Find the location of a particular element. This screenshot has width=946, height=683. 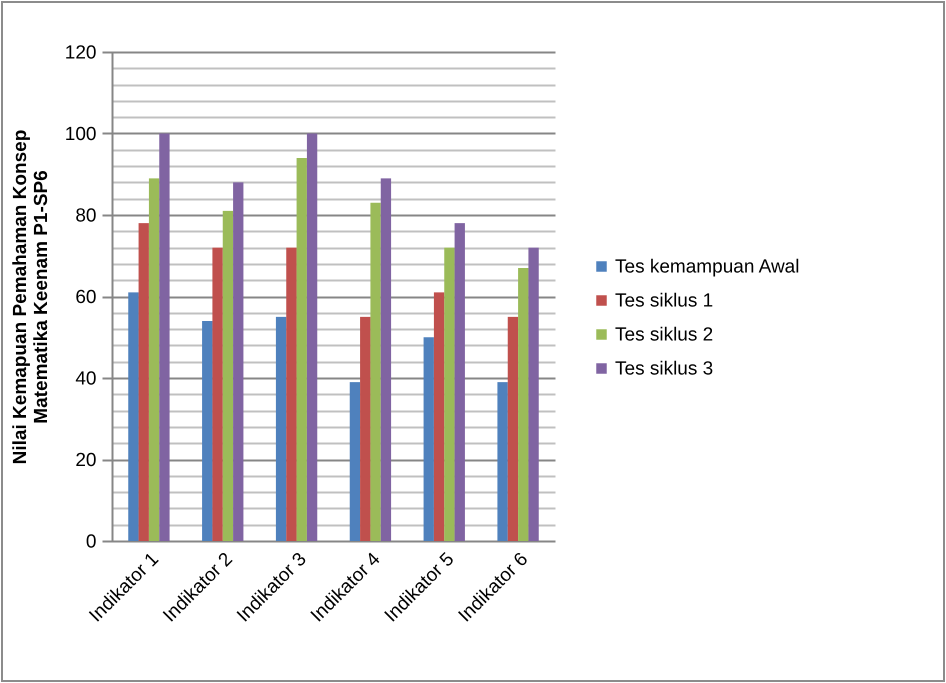

legend-label: Tes siklus 3 is located at coordinates (664, 369).